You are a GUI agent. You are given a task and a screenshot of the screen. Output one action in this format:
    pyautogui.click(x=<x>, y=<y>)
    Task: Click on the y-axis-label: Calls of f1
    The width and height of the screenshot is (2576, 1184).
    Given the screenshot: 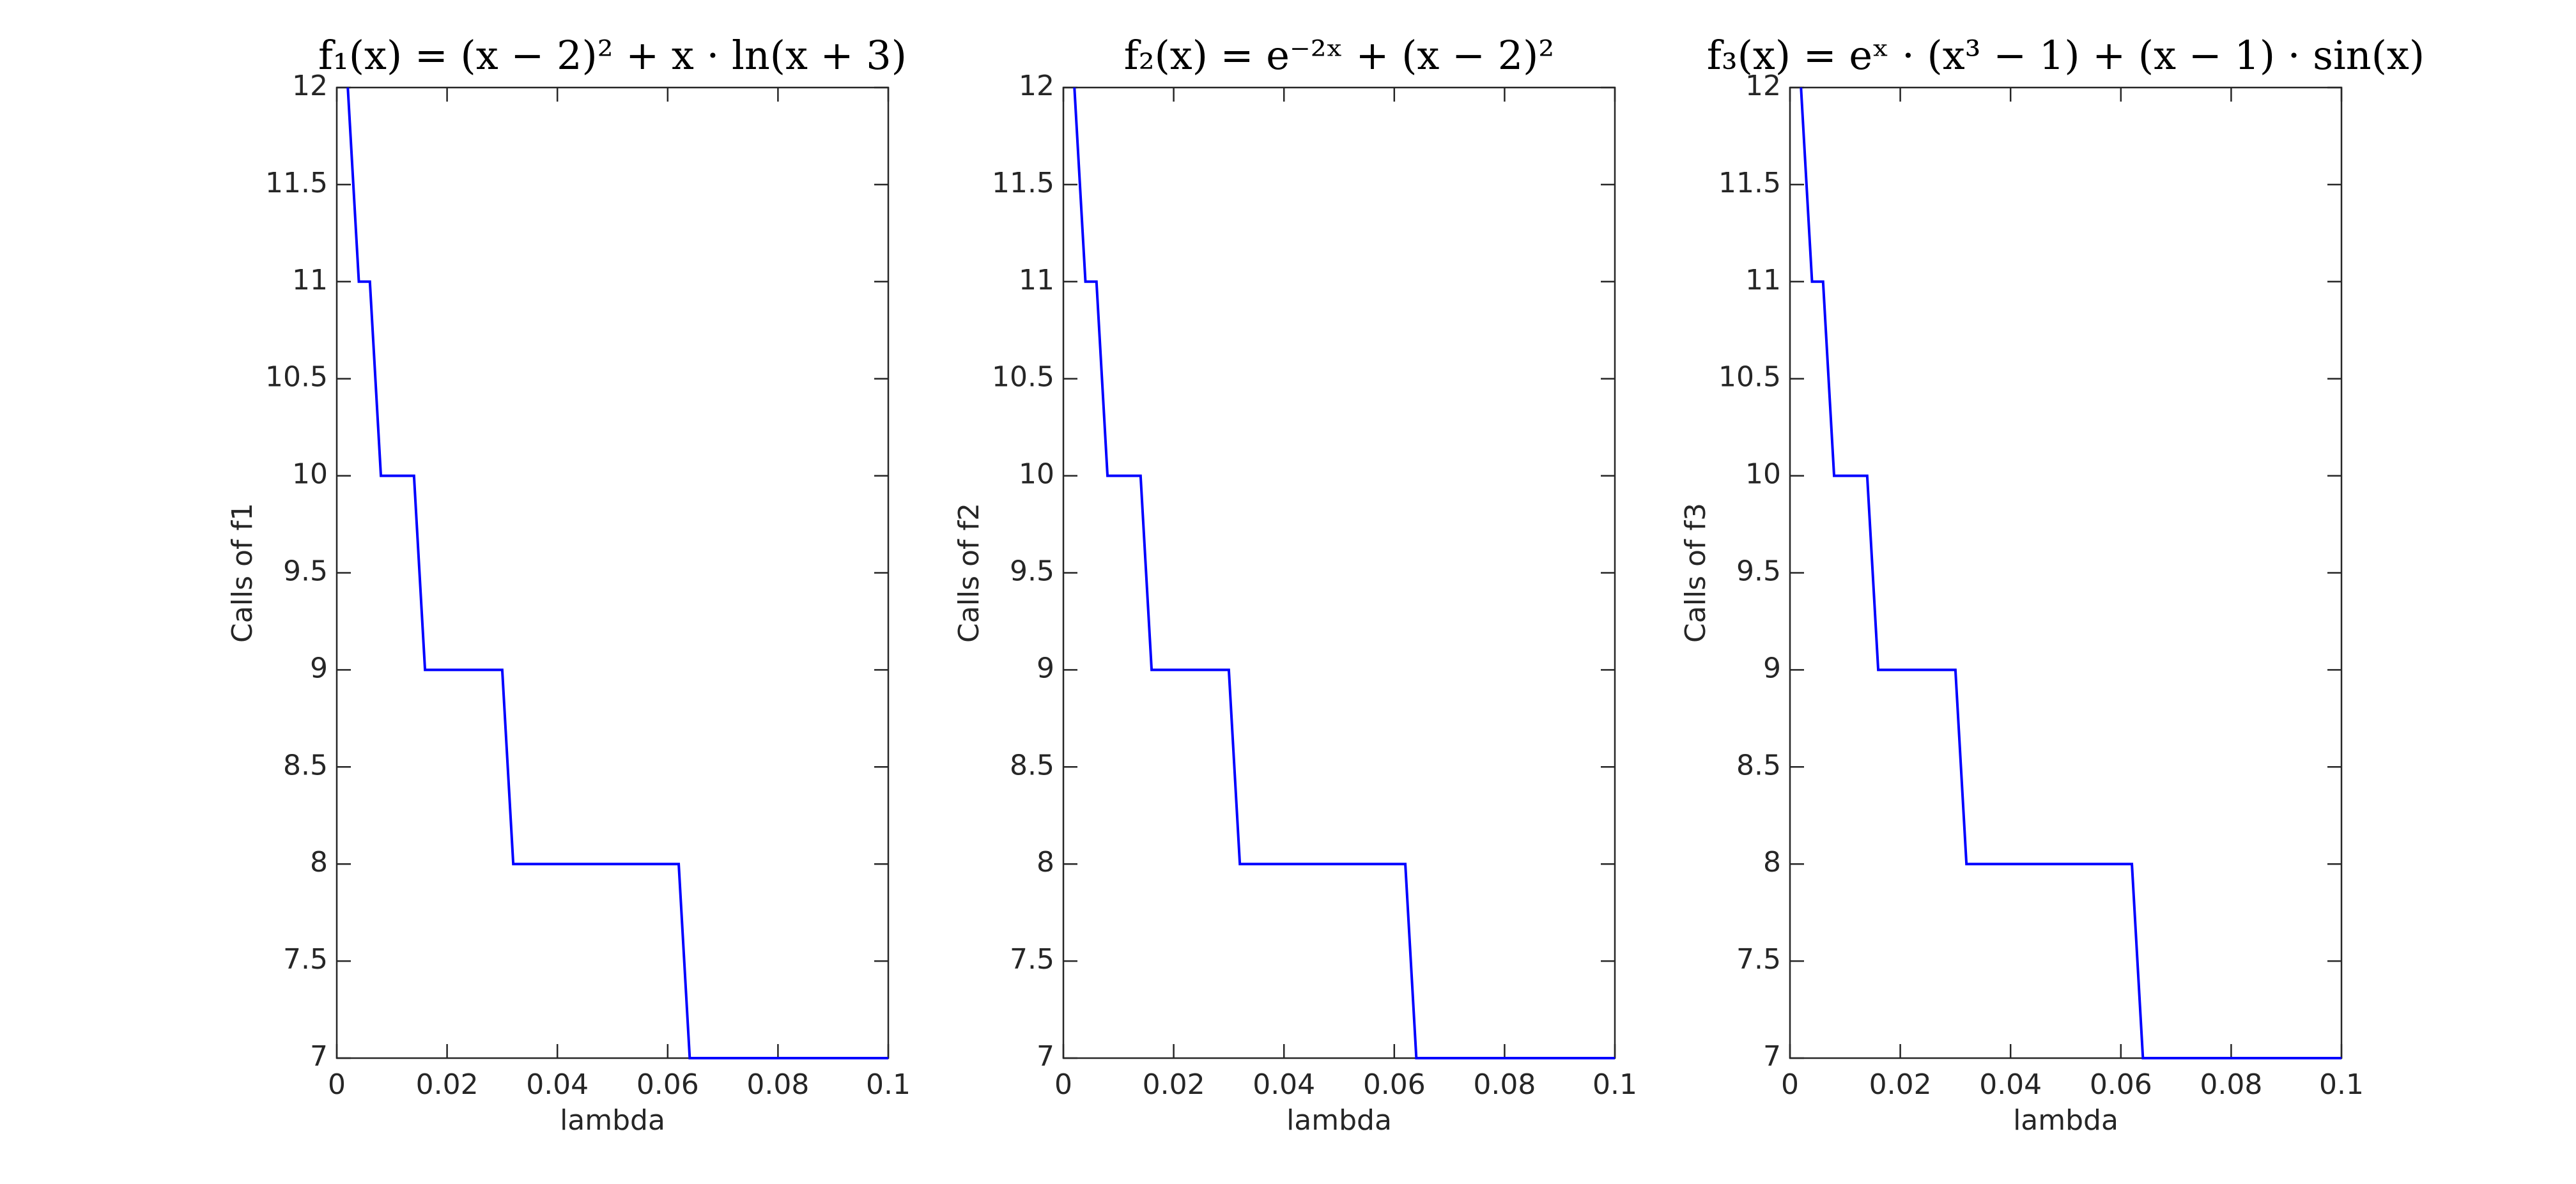 What is the action you would take?
    pyautogui.click(x=242, y=573)
    